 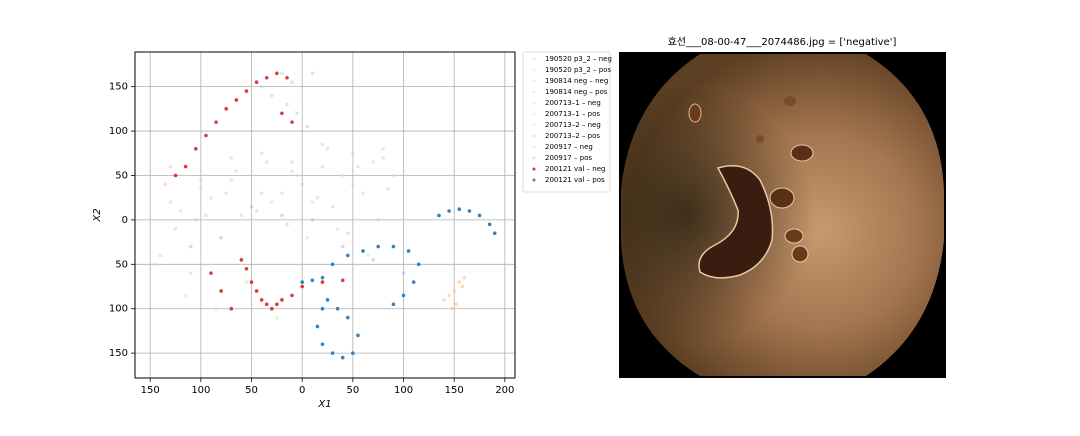 I want to click on x-tick-label: 0, so click(x=302, y=390).